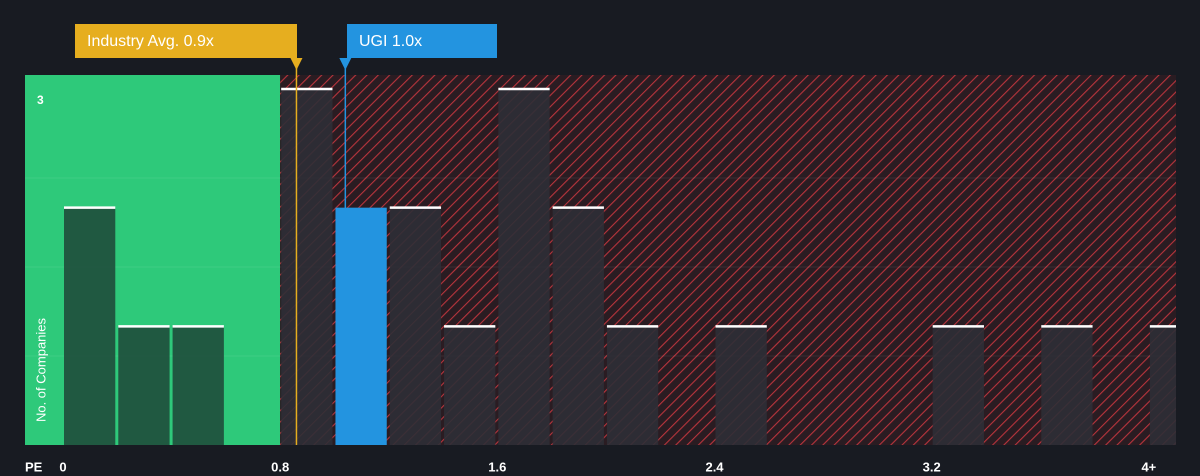  What do you see at coordinates (497, 466) in the screenshot?
I see `x-tick-label: 1.6` at bounding box center [497, 466].